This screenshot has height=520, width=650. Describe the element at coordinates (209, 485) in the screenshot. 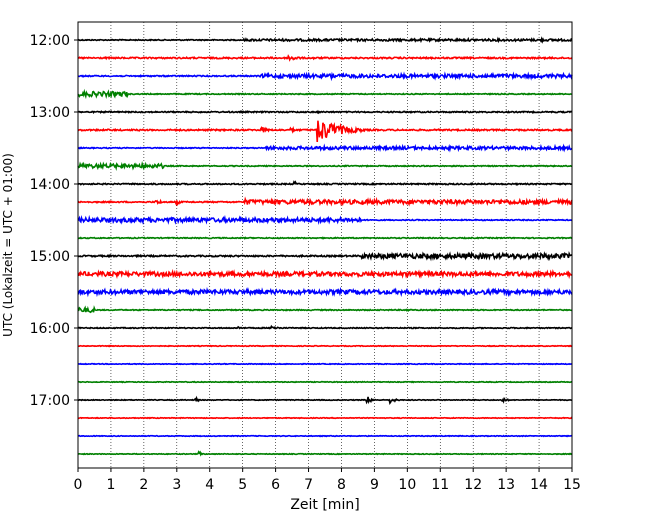

I see `x-tick-label-4: 4` at that location.